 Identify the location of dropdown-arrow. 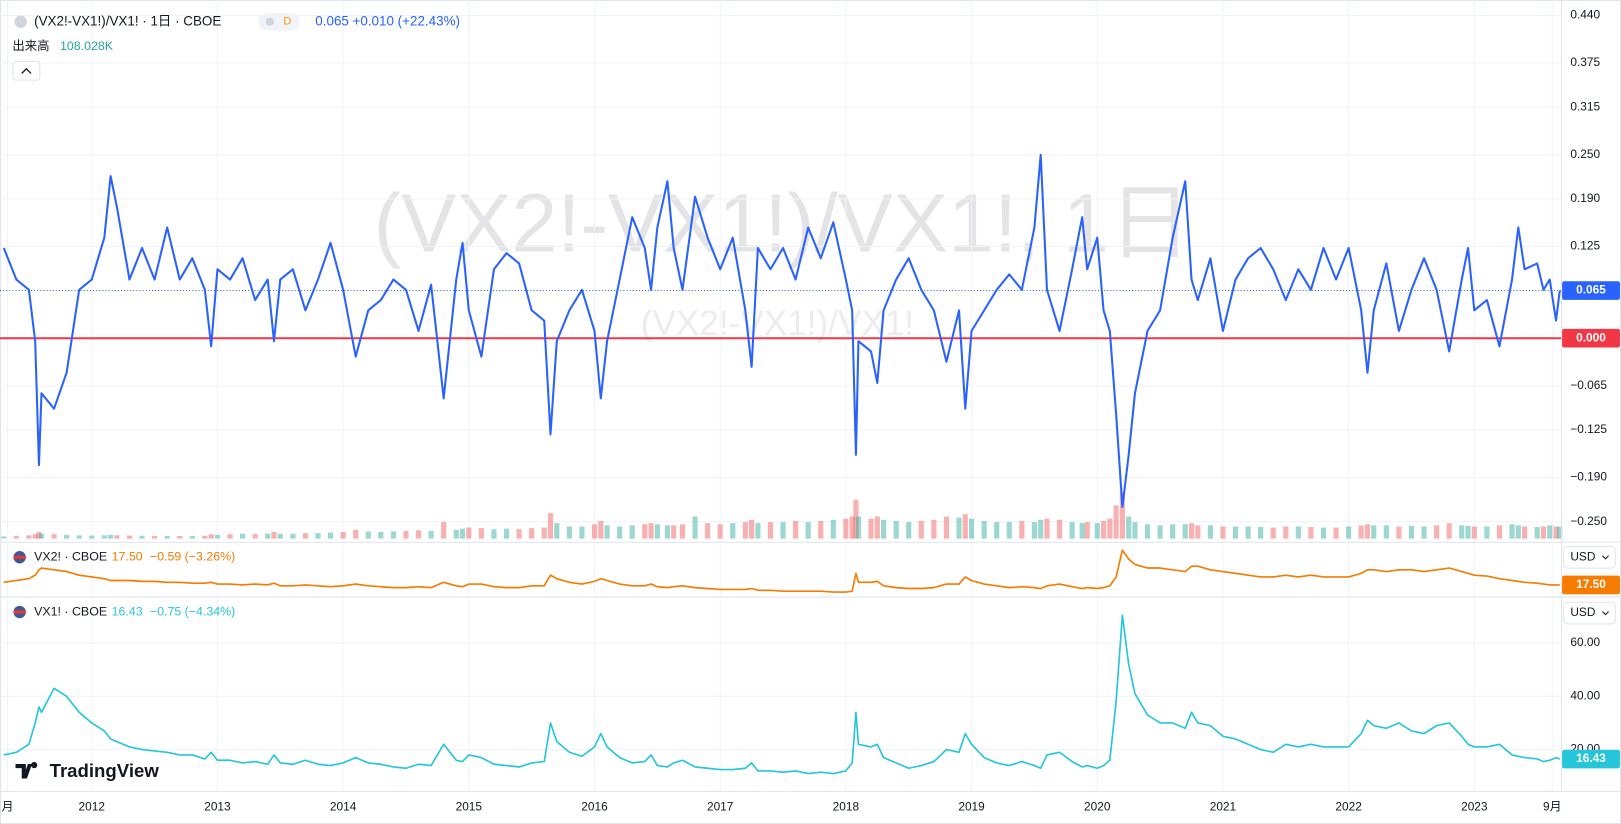
(1605, 557).